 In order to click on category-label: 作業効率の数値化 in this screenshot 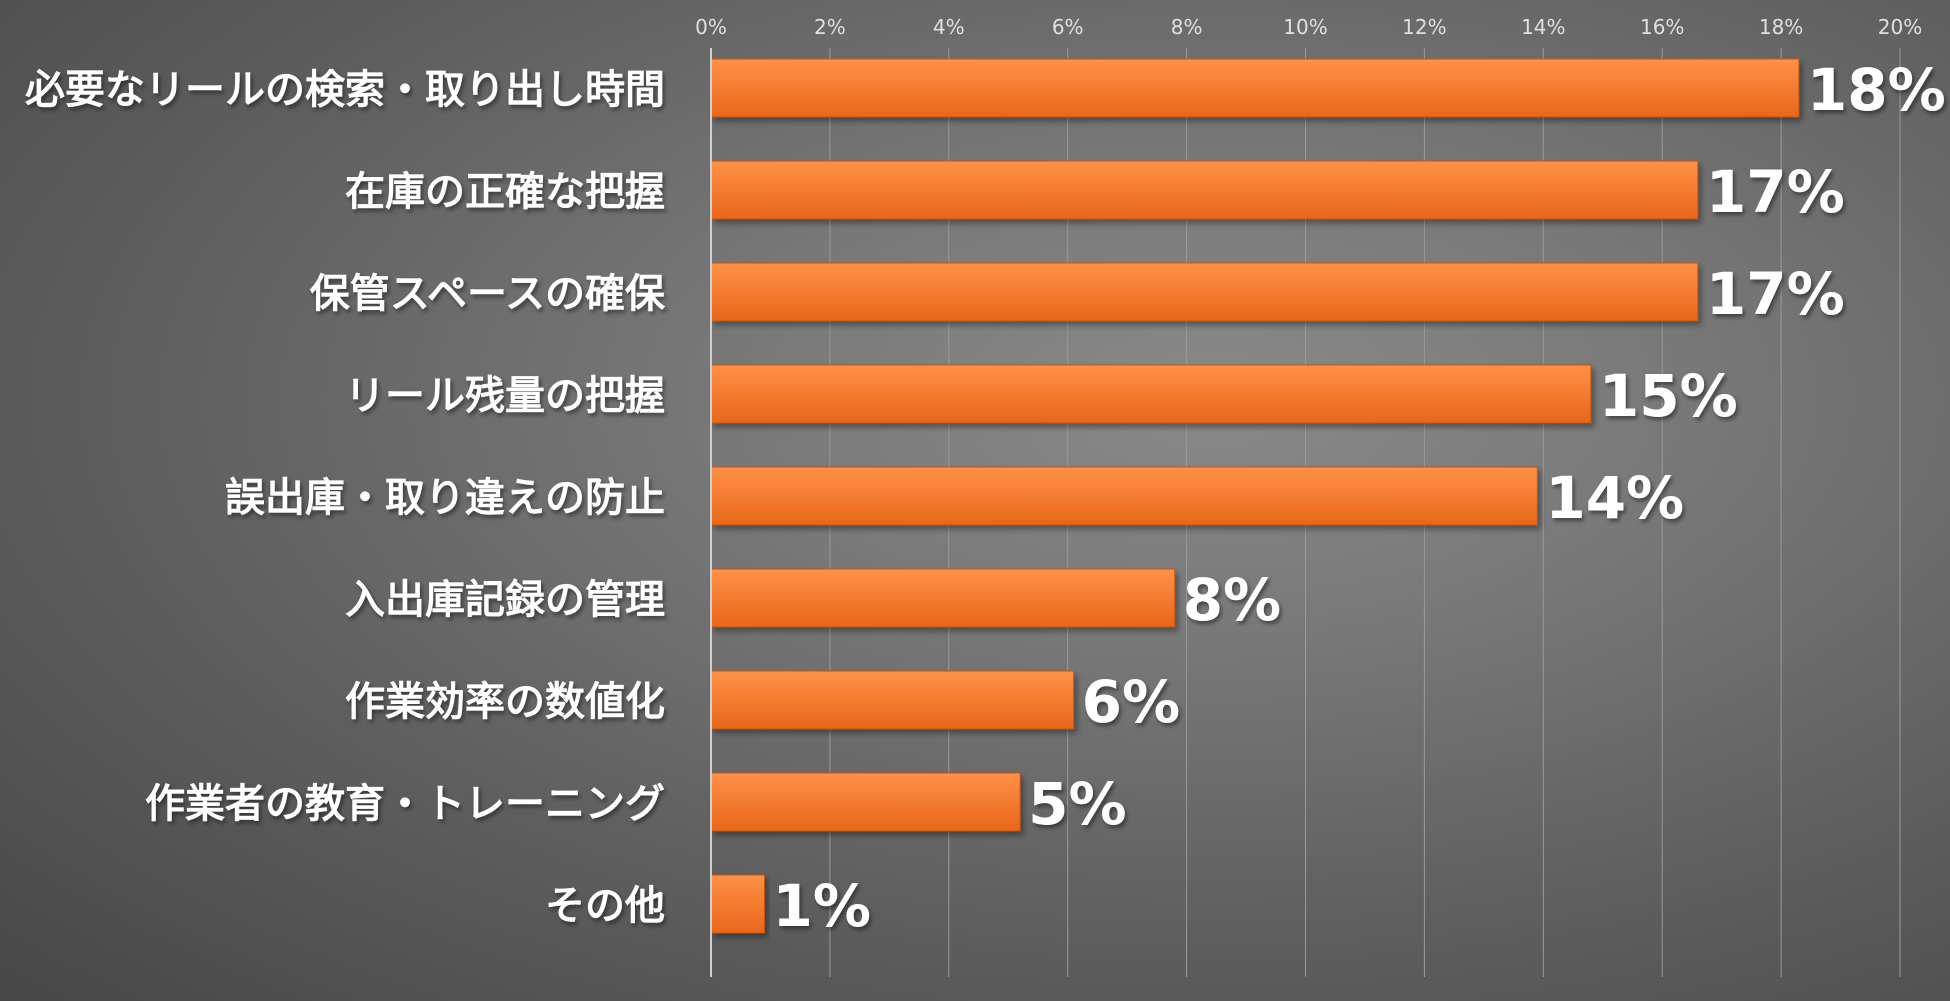, I will do `click(505, 702)`.